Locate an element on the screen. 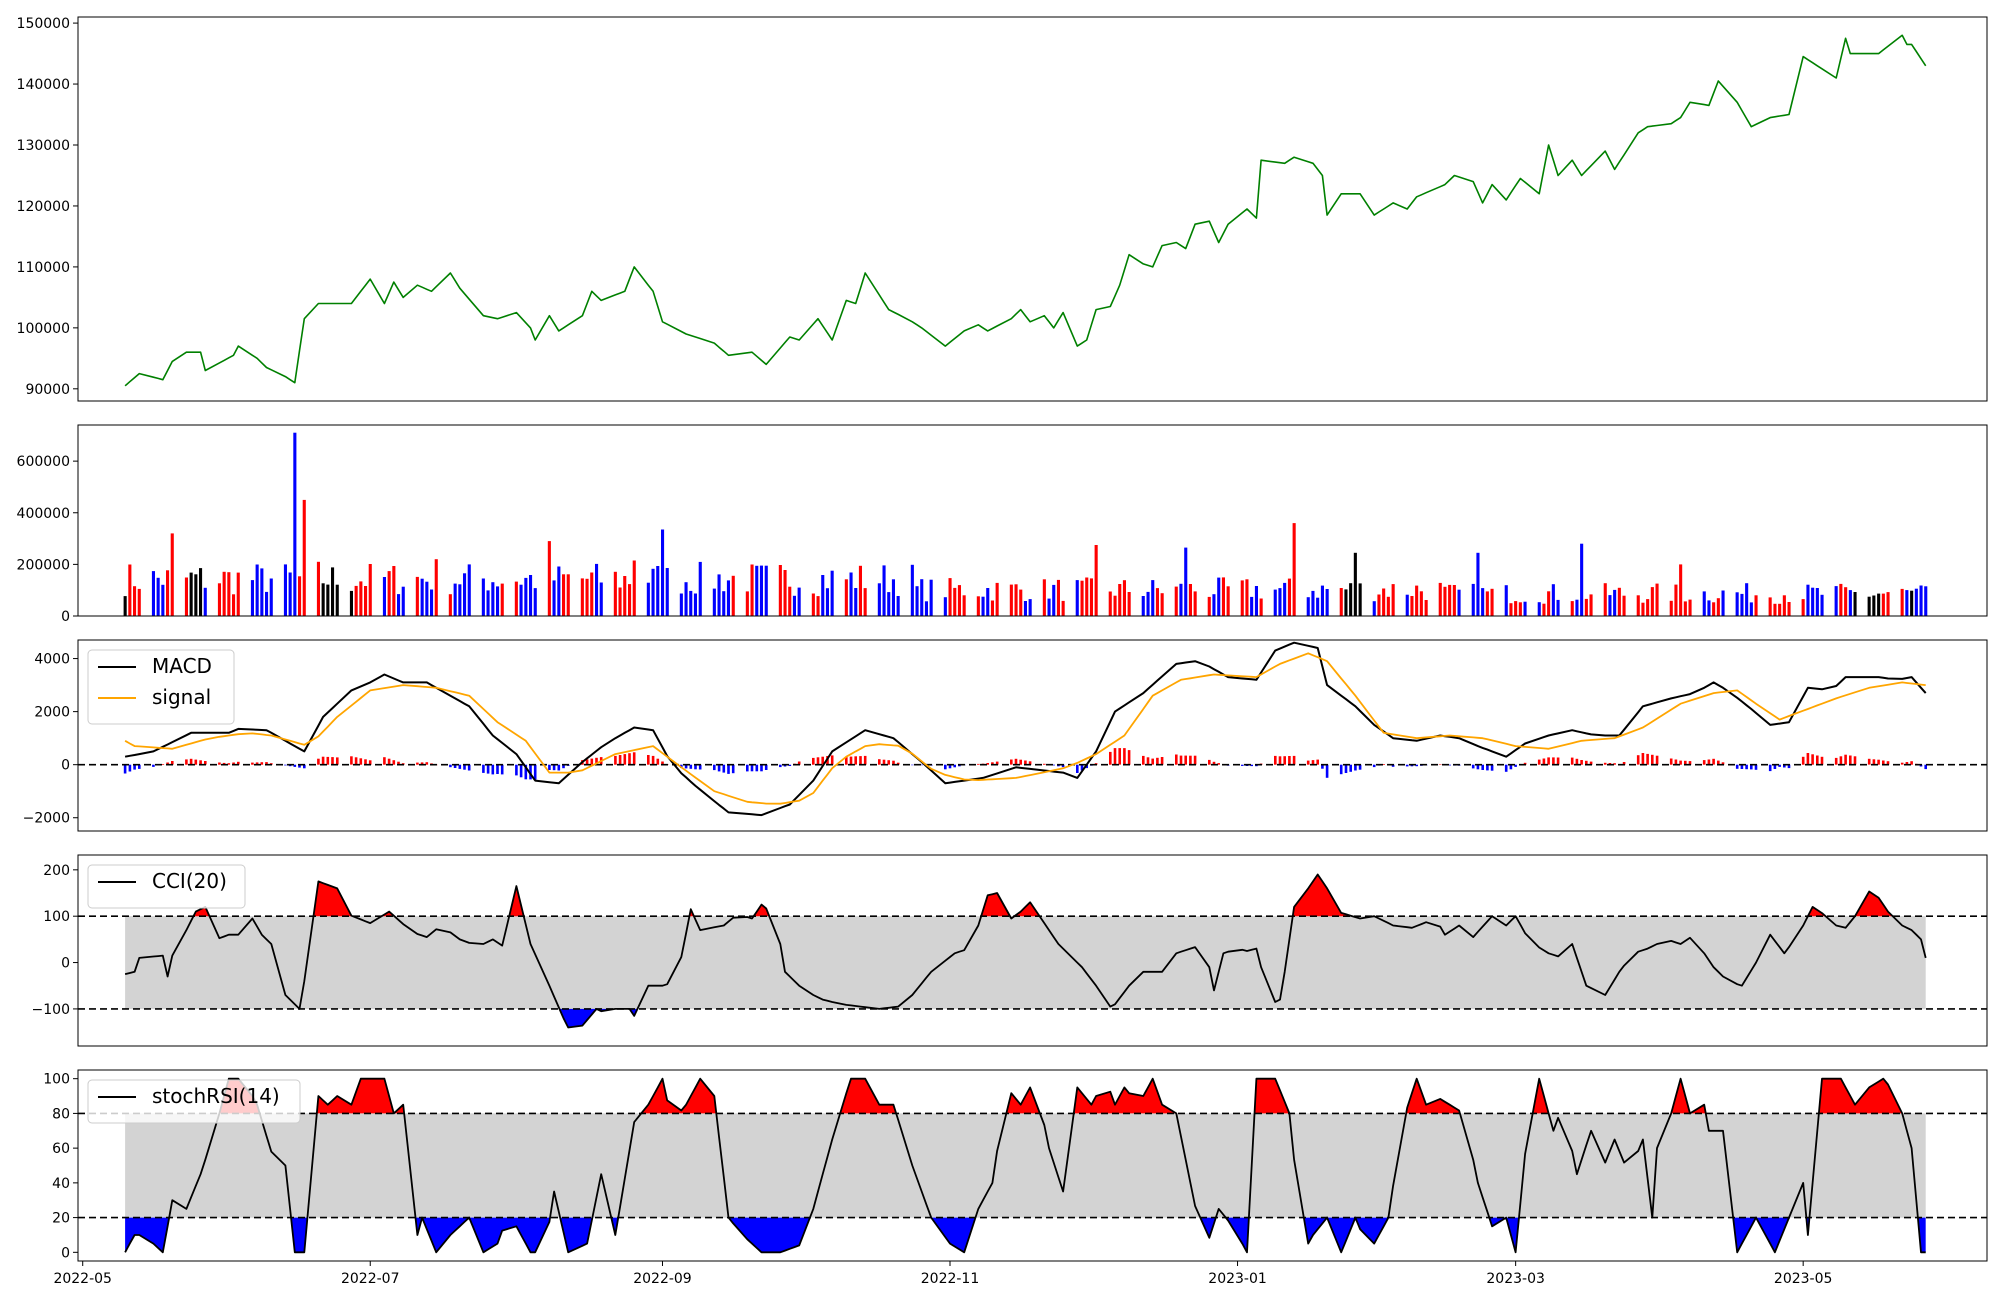  stochrsi-oversold-fill is located at coordinates (769, 1235).